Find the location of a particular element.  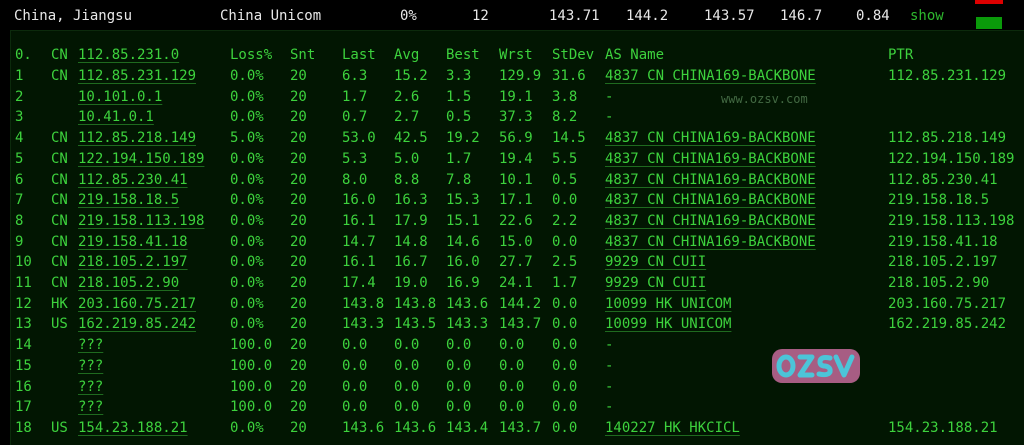

cell-ptr: 162.219.85.242 is located at coordinates (947, 324).